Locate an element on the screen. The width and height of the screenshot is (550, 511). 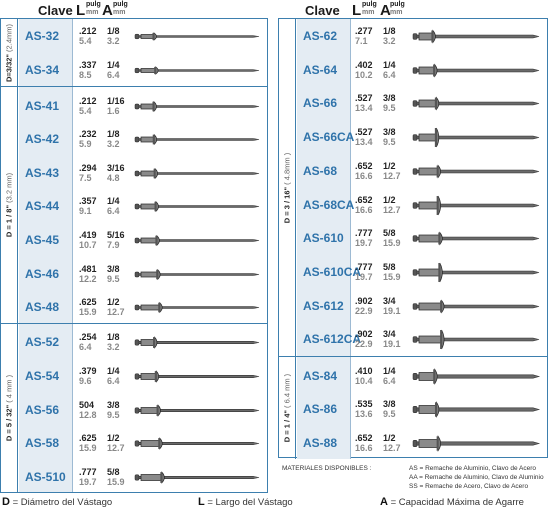
a-inch-value: 1/8 is located at coordinates (113, 337).